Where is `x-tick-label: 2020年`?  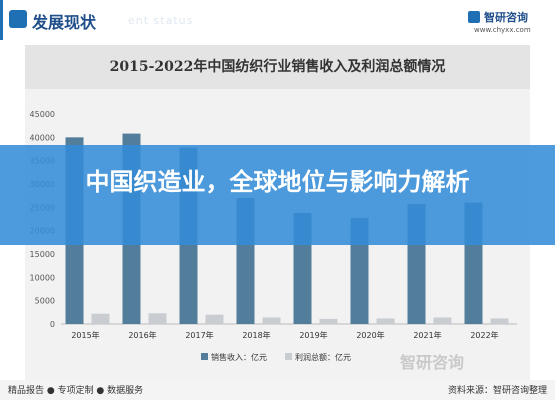 x-tick-label: 2020年 is located at coordinates (370, 335).